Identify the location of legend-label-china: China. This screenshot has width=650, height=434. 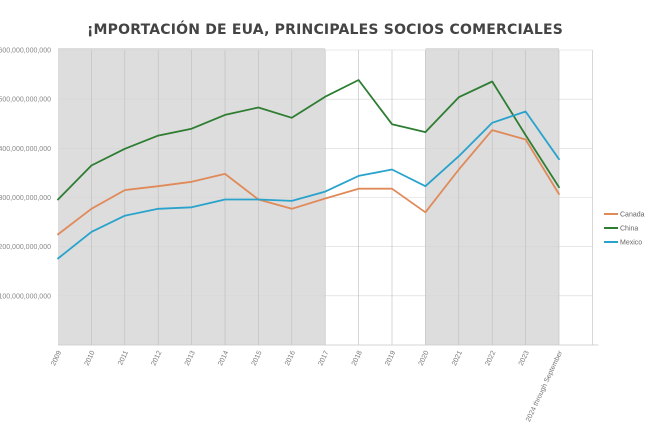
(629, 229).